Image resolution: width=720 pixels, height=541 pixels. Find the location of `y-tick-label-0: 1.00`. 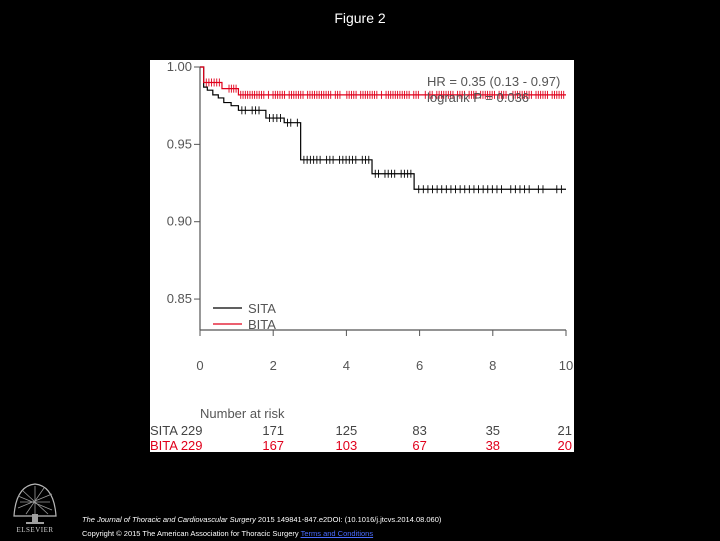

y-tick-label-0: 1.00 is located at coordinates (179, 67).